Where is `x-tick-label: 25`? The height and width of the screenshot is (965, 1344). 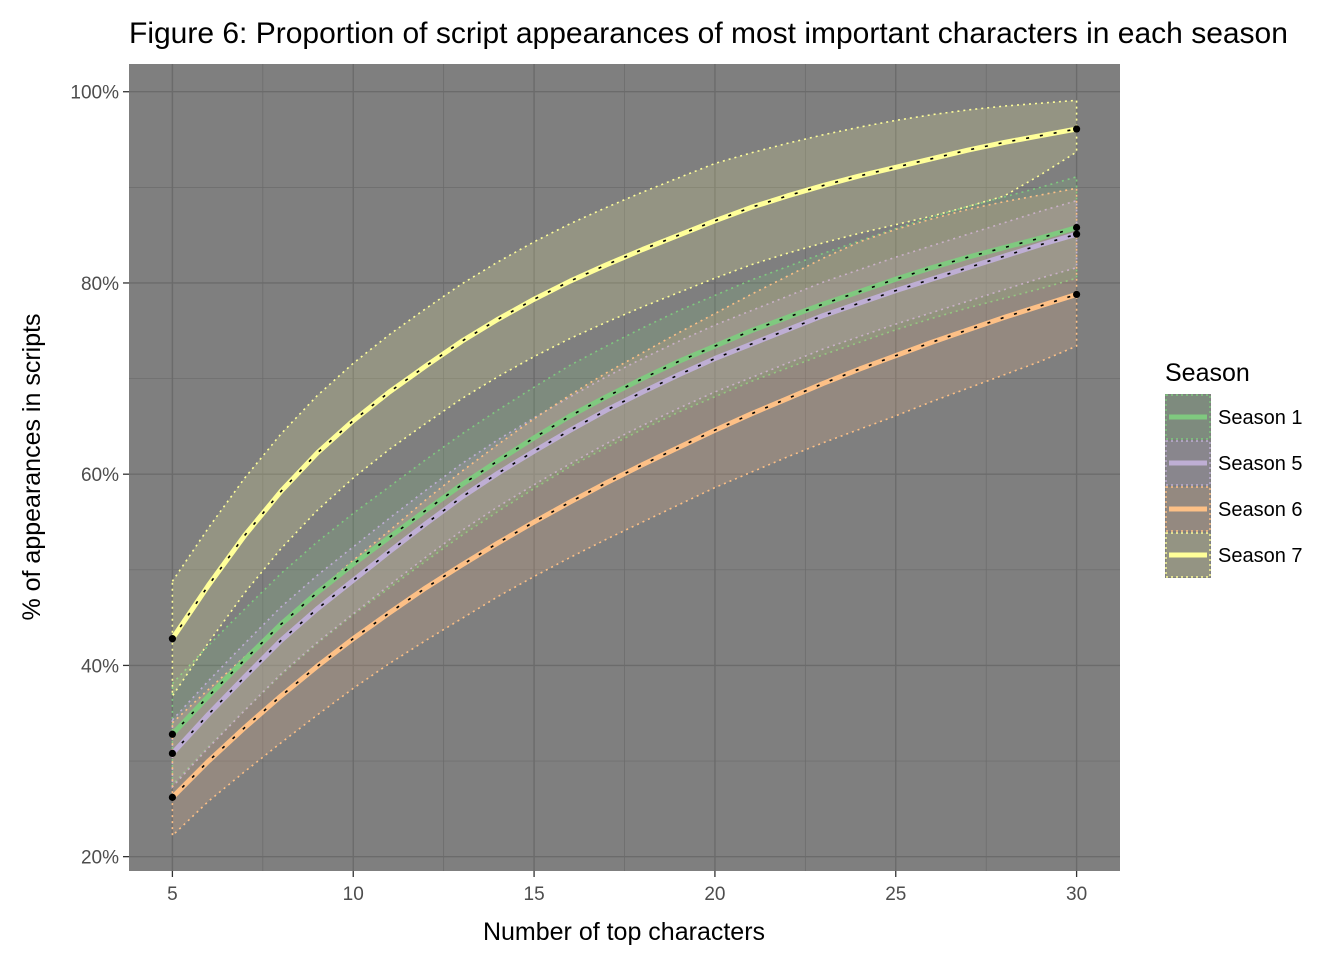 x-tick-label: 25 is located at coordinates (895, 894).